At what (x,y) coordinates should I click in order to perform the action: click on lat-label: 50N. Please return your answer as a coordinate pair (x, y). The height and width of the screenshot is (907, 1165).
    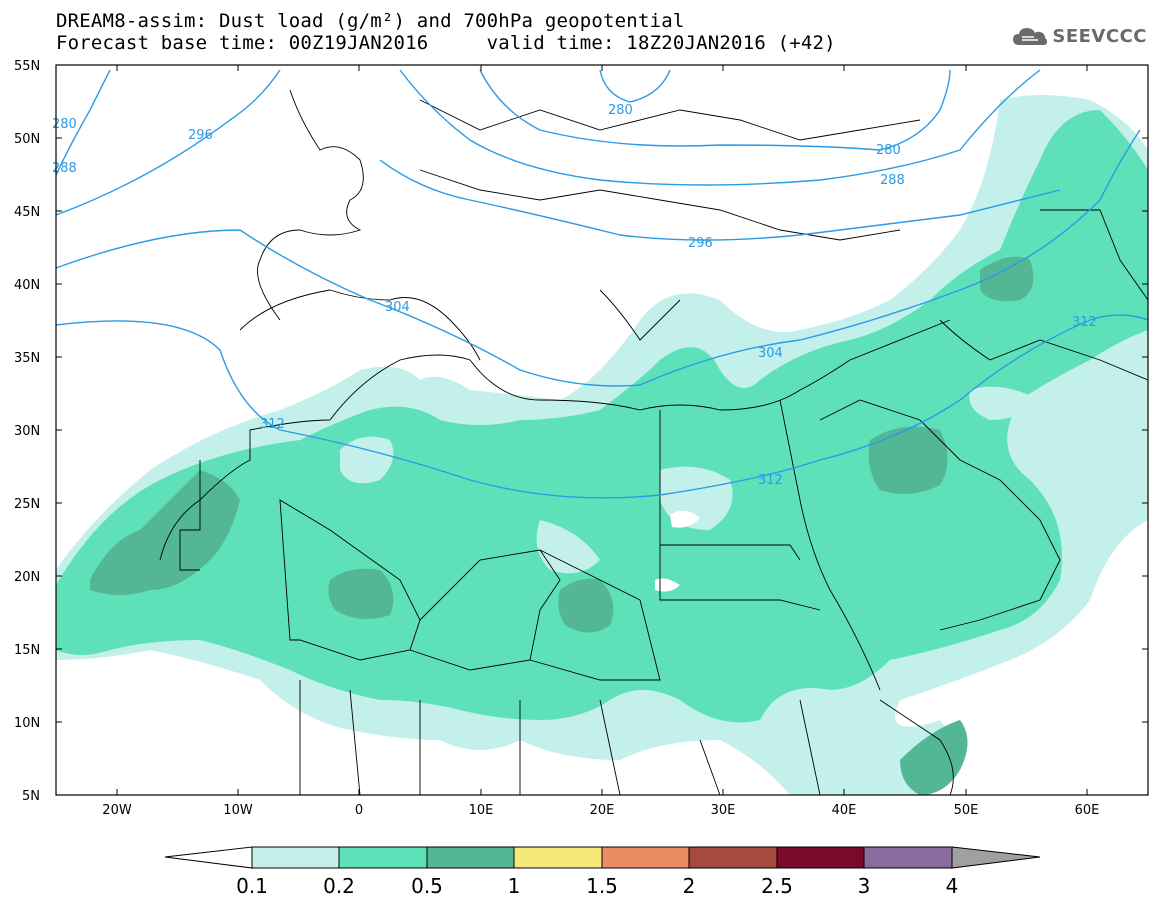
    Looking at the image, I should click on (27, 139).